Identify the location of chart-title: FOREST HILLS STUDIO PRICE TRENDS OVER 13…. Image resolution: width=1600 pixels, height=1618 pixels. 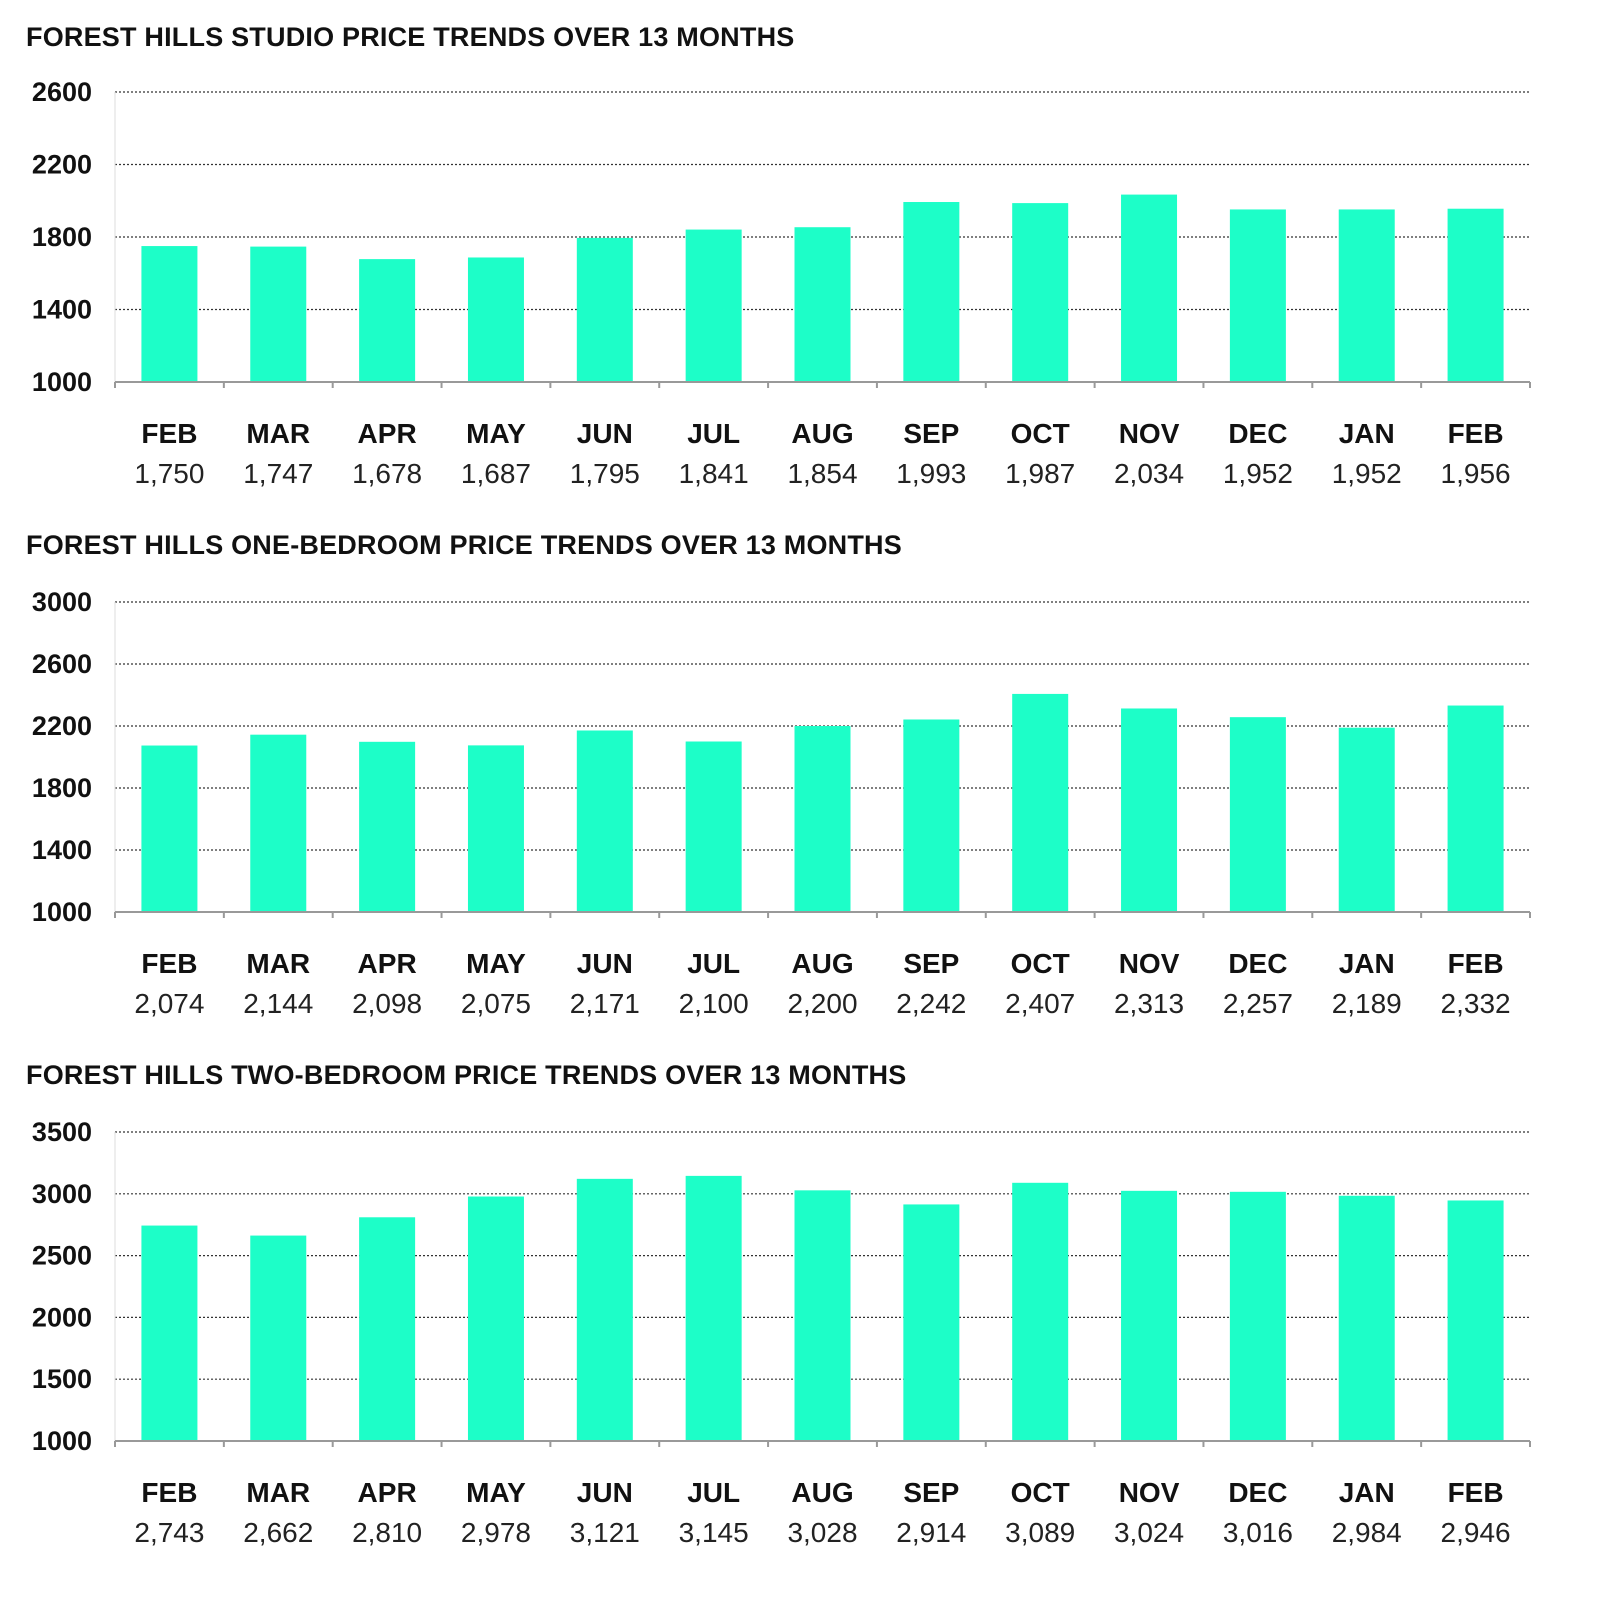
(410, 37).